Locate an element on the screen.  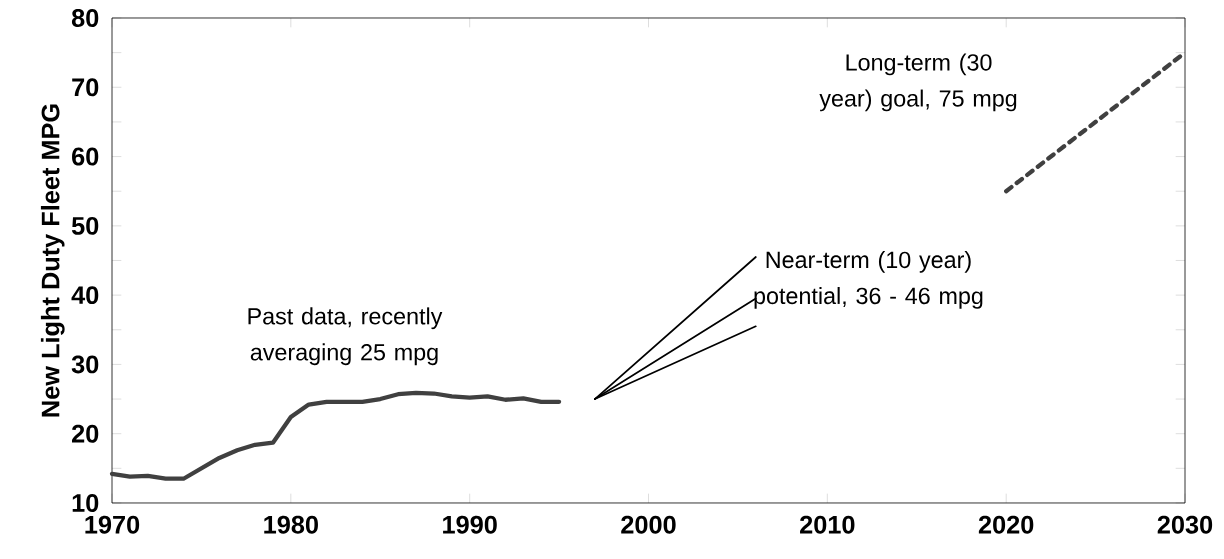
x-tick-label: 2020 is located at coordinates (1006, 524).